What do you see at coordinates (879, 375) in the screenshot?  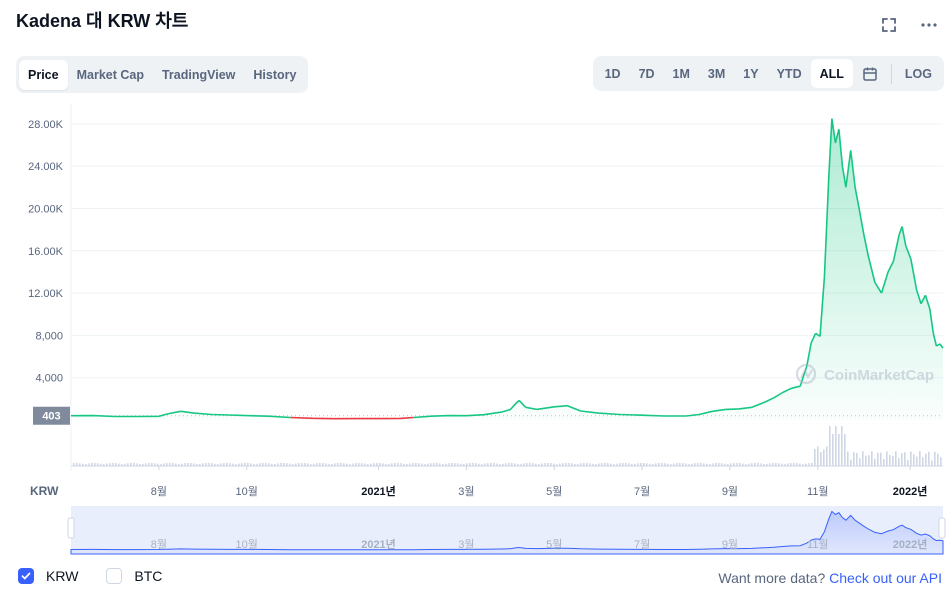 I see `watermark-text: CoinMarketCap` at bounding box center [879, 375].